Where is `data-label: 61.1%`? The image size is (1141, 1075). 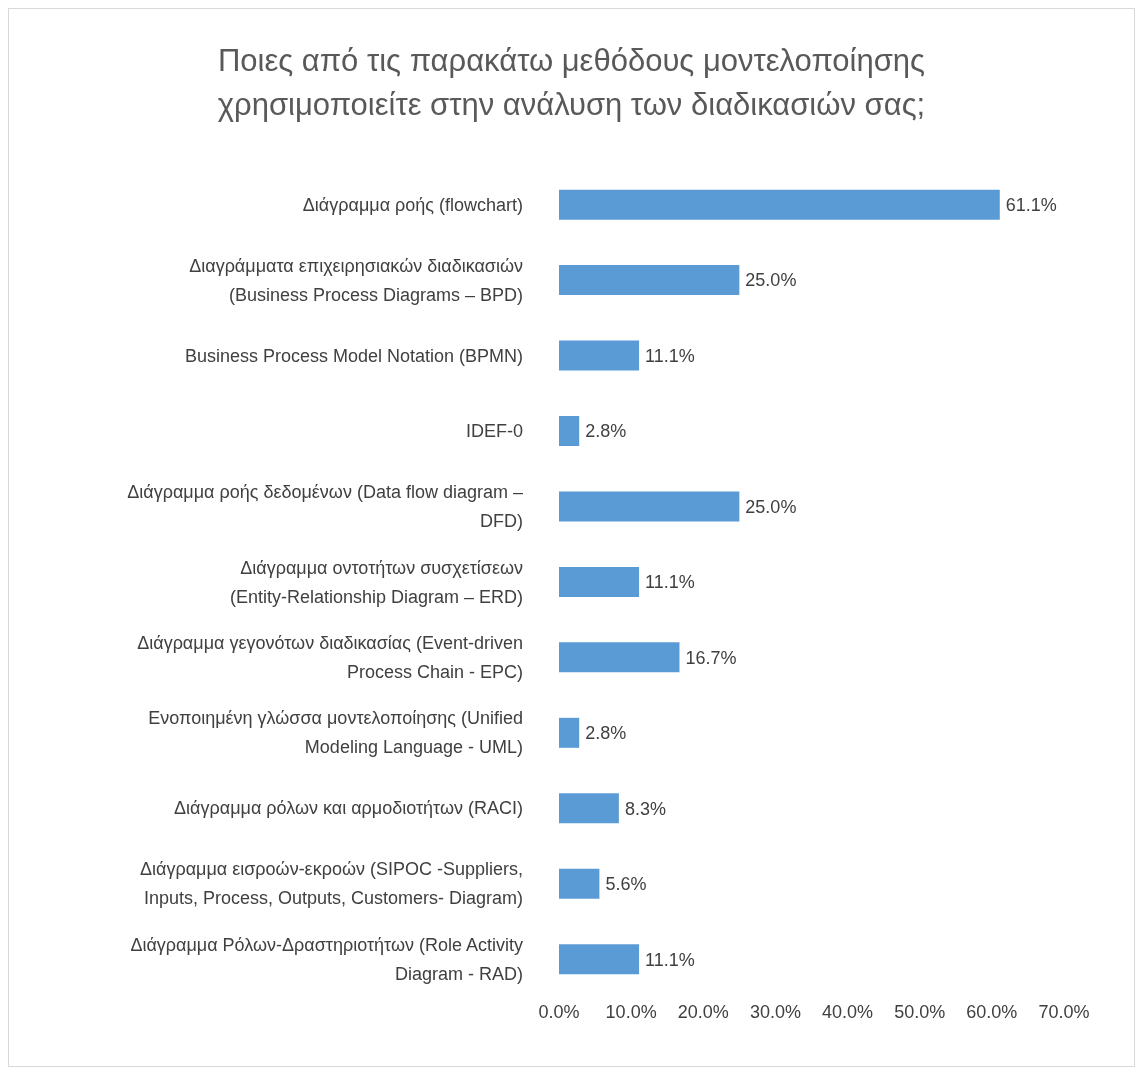
data-label: 61.1% is located at coordinates (1031, 205).